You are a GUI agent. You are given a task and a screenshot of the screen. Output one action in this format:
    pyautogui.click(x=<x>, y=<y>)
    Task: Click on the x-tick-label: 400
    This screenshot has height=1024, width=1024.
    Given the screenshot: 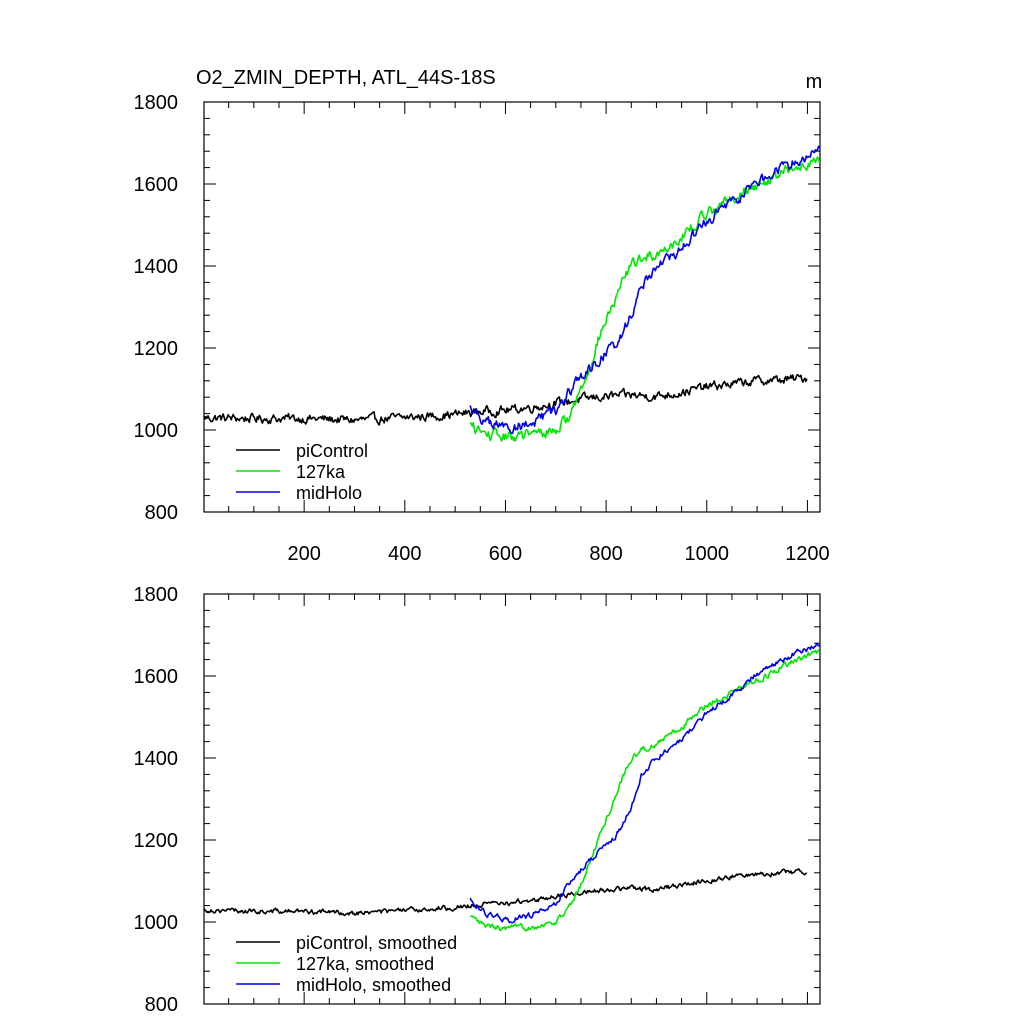 What is the action you would take?
    pyautogui.click(x=404, y=554)
    